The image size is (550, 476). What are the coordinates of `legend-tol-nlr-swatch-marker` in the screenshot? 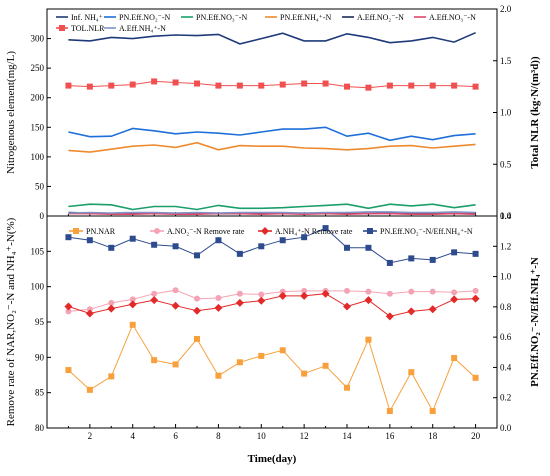 It's located at (62, 28).